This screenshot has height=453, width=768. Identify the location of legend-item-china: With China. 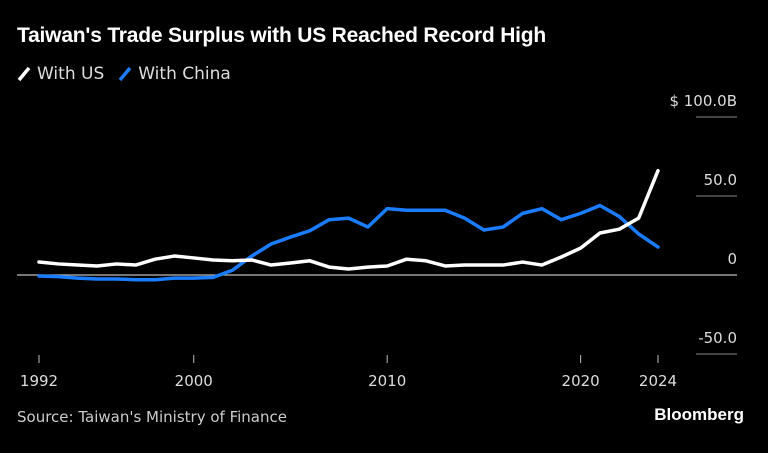
(174, 74).